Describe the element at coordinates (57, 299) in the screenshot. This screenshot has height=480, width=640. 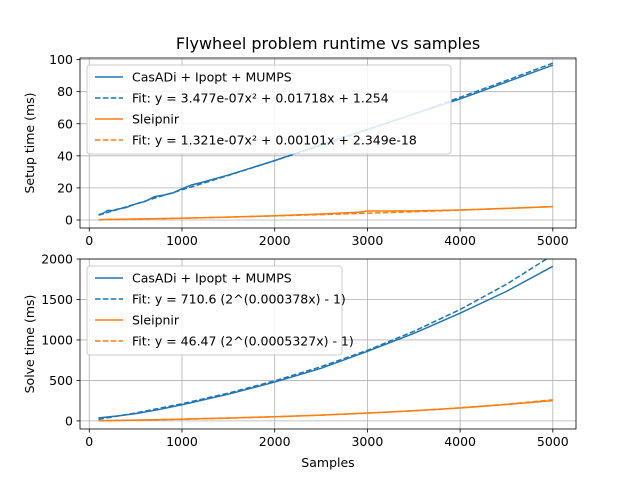
I see `y-tick-label: 1500` at that location.